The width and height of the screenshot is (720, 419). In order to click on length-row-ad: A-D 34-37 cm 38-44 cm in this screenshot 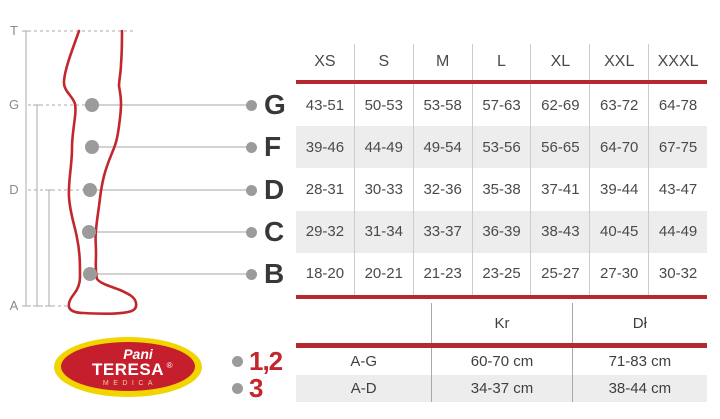, I will do `click(501, 388)`.